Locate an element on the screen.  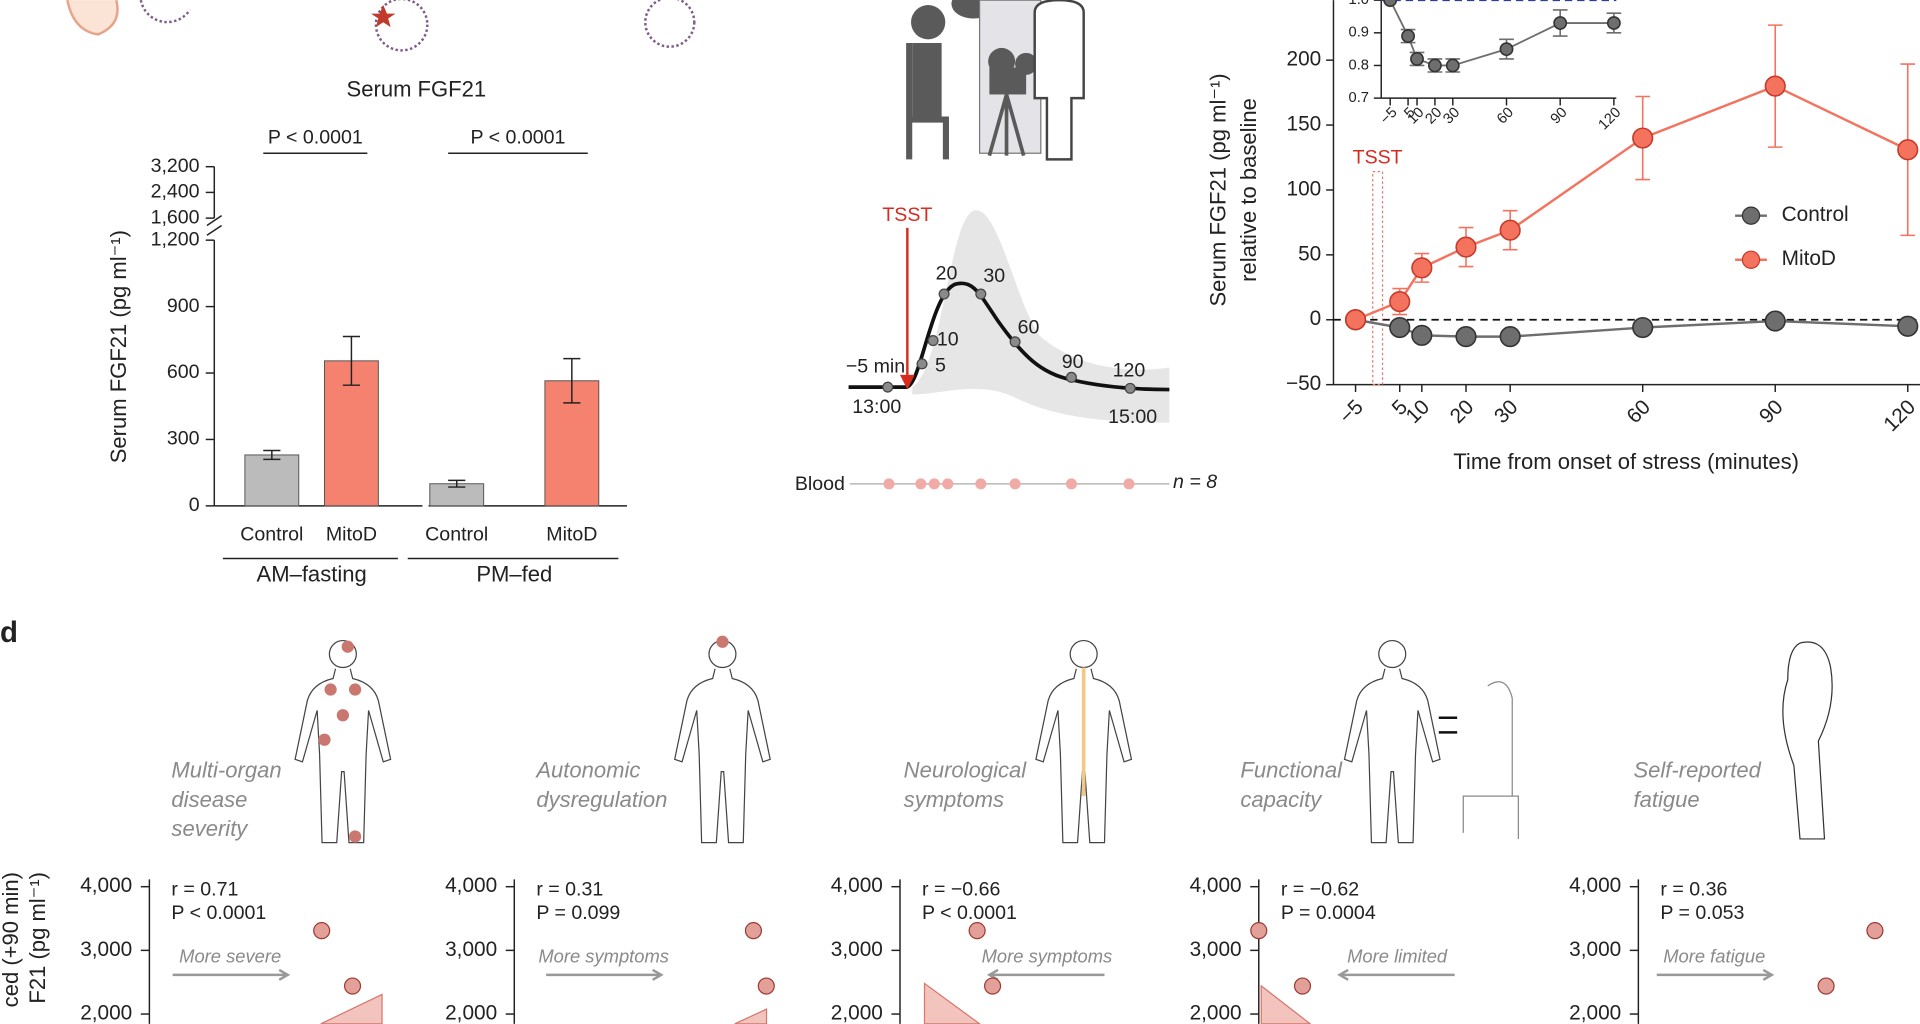
y-axis-label: Serum FGF21 (pg ml⁻¹) is located at coordinates (118, 346).